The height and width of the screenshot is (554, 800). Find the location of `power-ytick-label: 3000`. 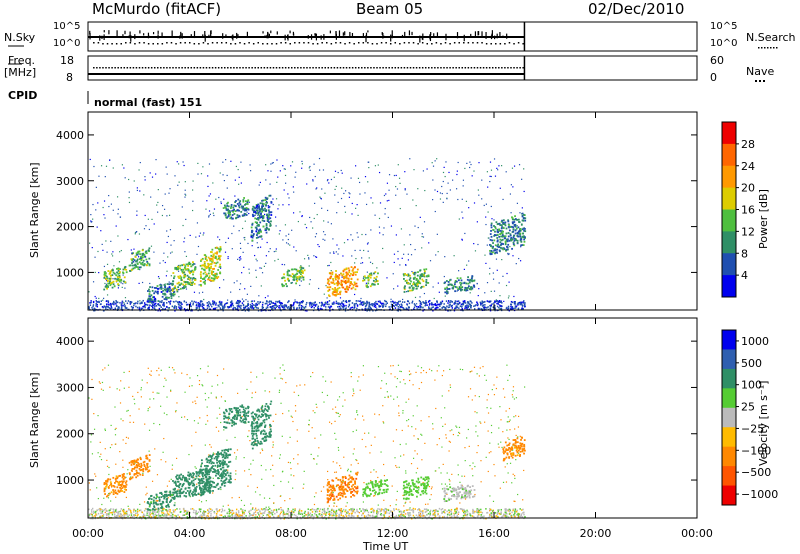

power-ytick-label: 3000 is located at coordinates (70, 181).